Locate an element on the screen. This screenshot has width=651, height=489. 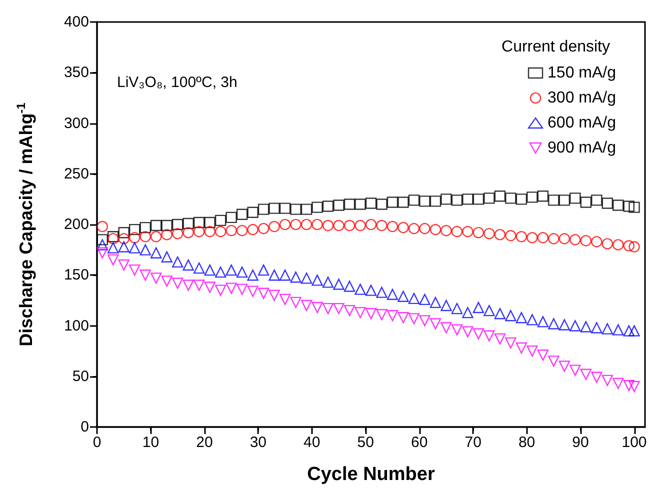
x-tick-label: 100 is located at coordinates (634, 442).